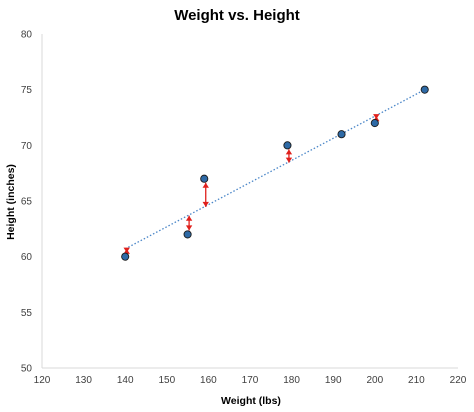  I want to click on x-tick-label: 180, so click(291, 380).